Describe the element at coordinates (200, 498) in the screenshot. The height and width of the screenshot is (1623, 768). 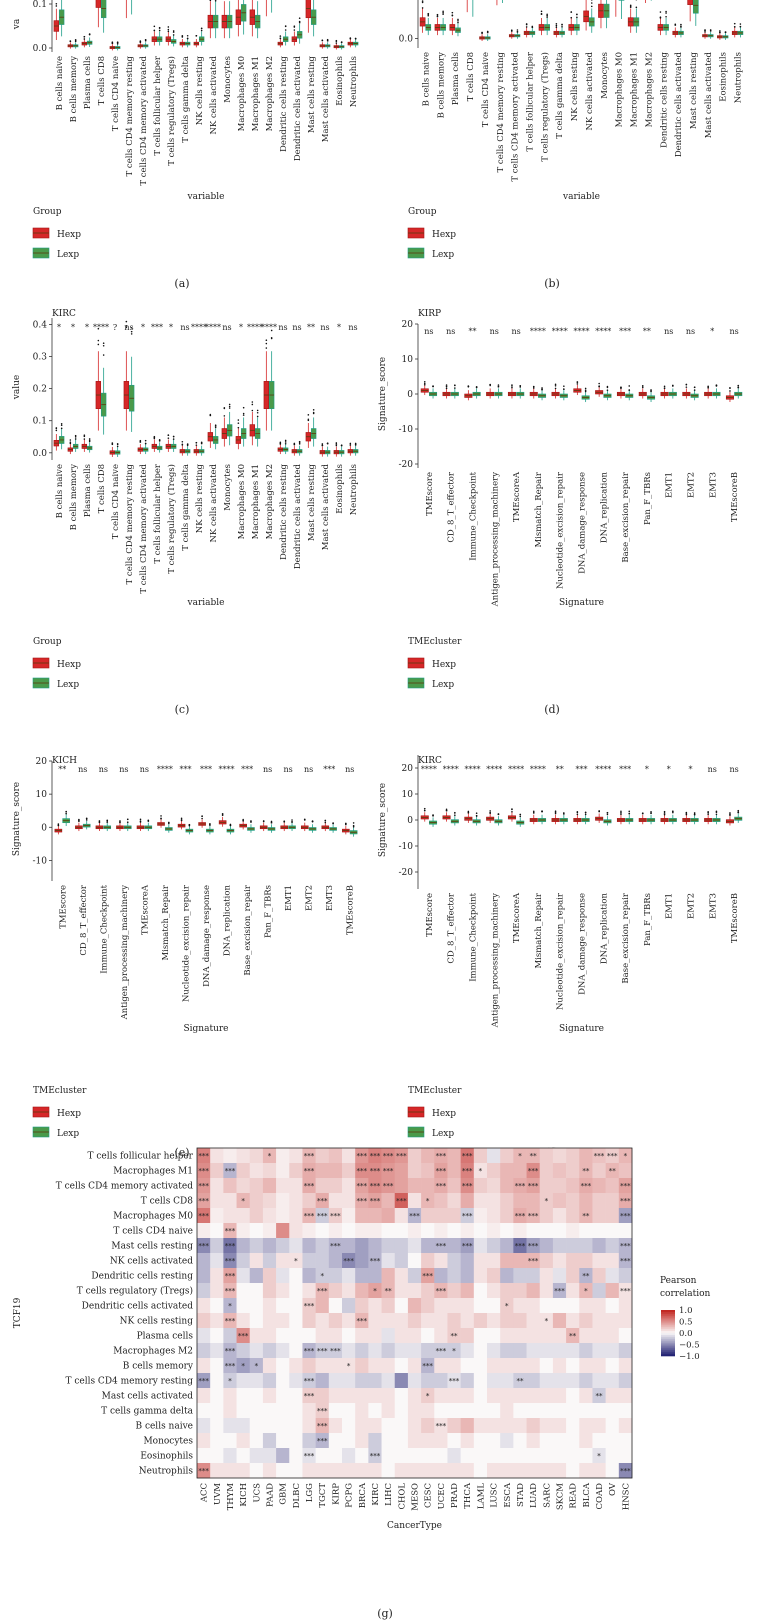
I see `x-tick-label: NK cells resting` at that location.